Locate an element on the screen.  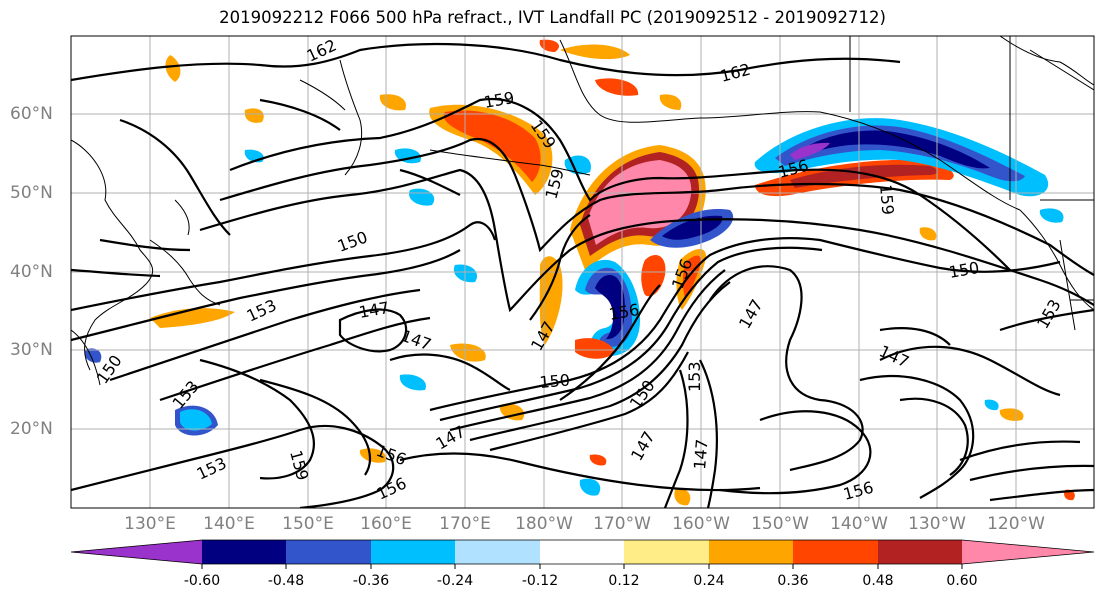
colorbar-tick-label: -0.12 is located at coordinates (540, 581).